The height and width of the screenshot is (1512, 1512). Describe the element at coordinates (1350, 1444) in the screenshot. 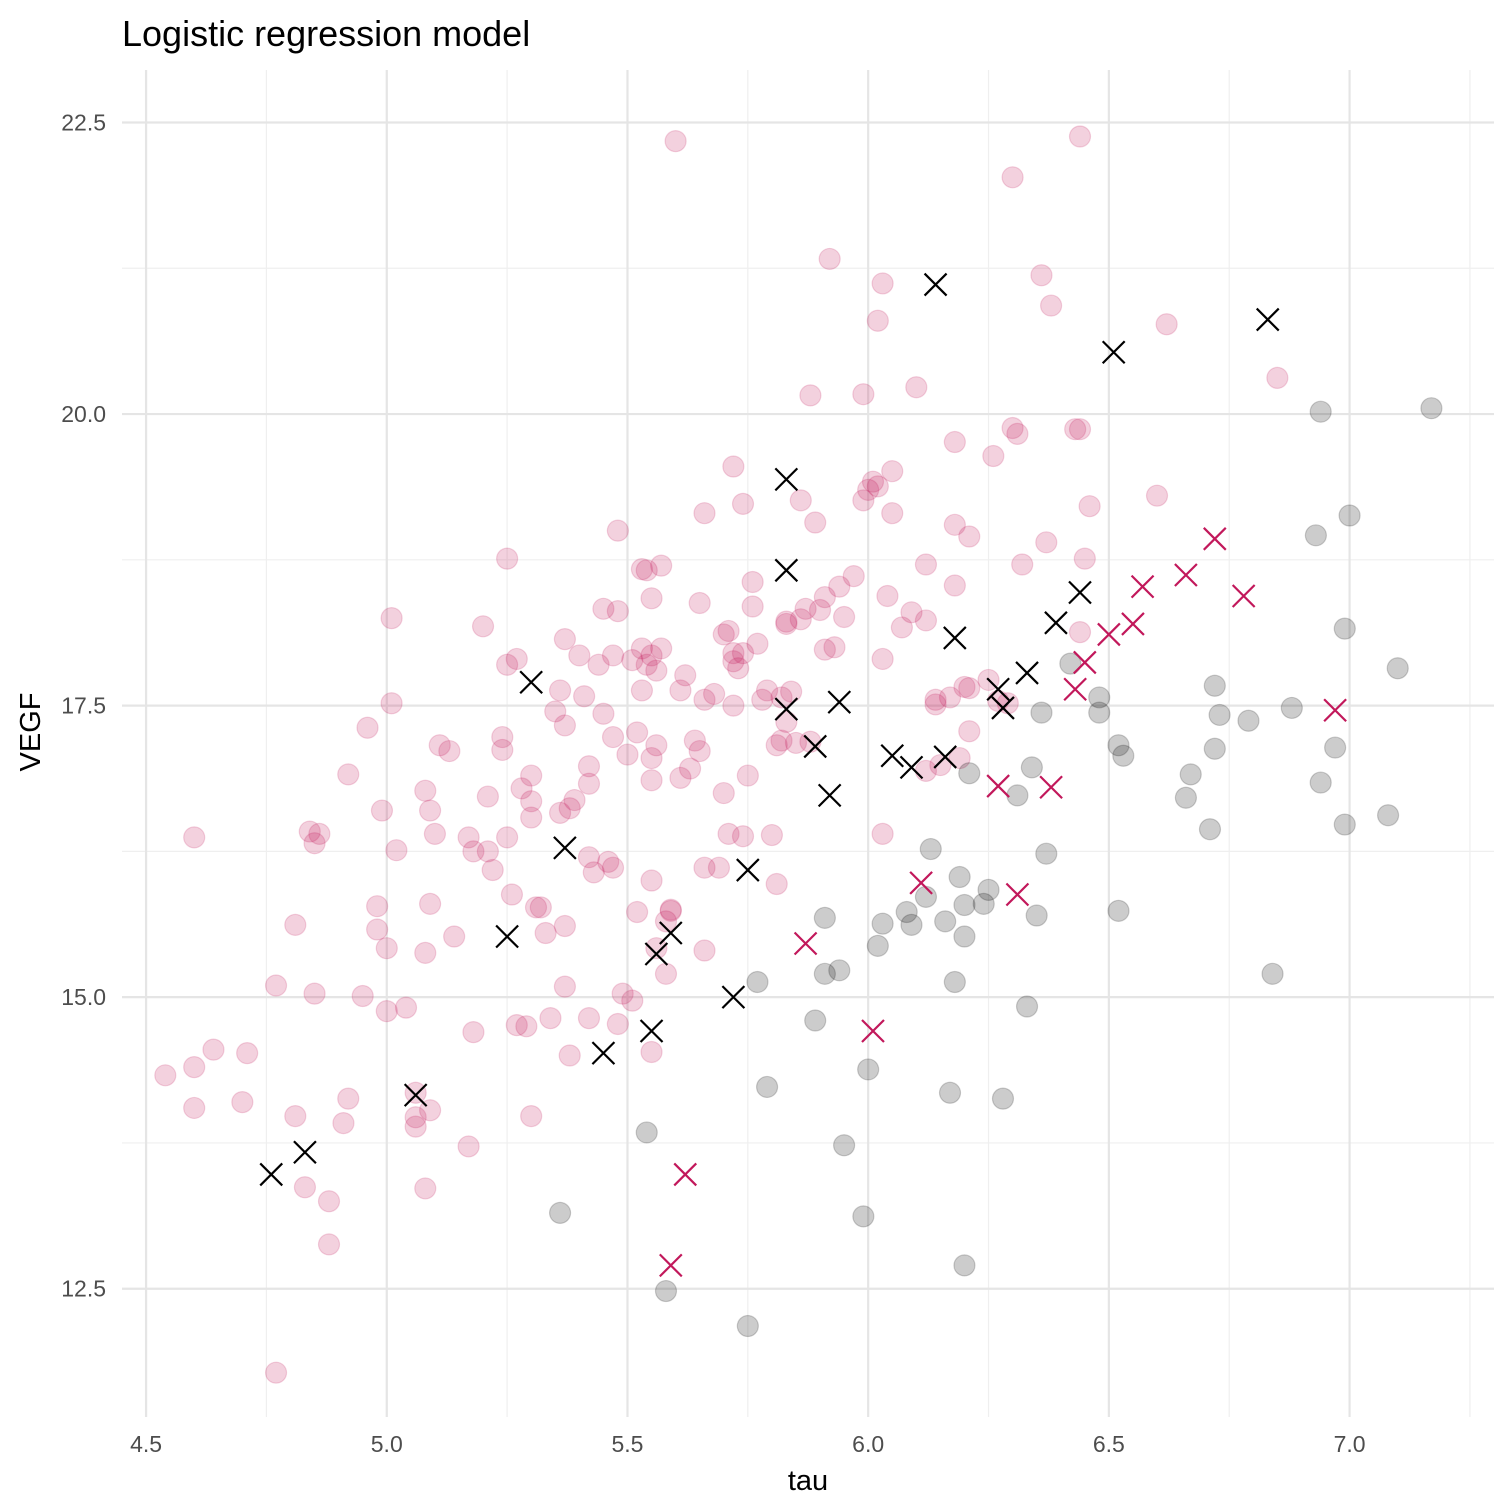

I see `x-tick-label: 7.0` at that location.